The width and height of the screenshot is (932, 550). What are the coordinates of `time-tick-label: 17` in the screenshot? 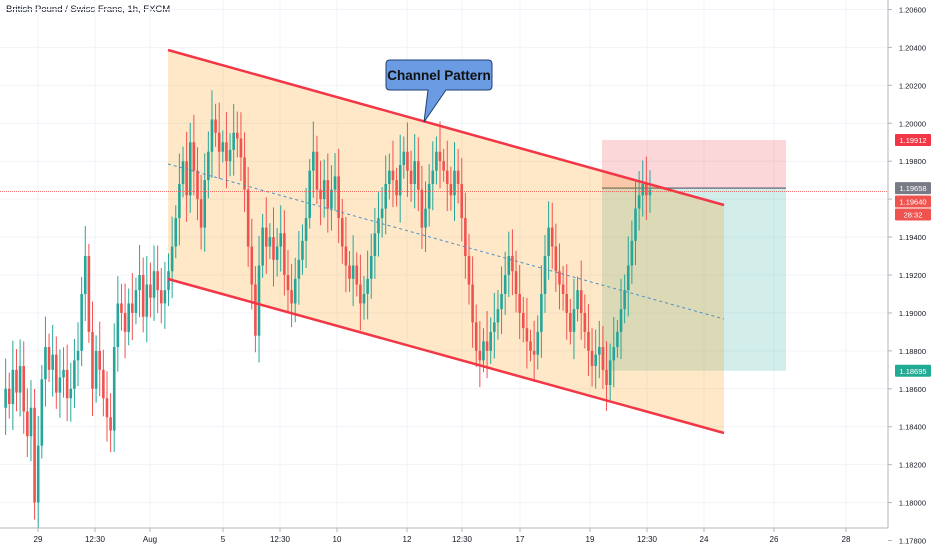 It's located at (520, 539).